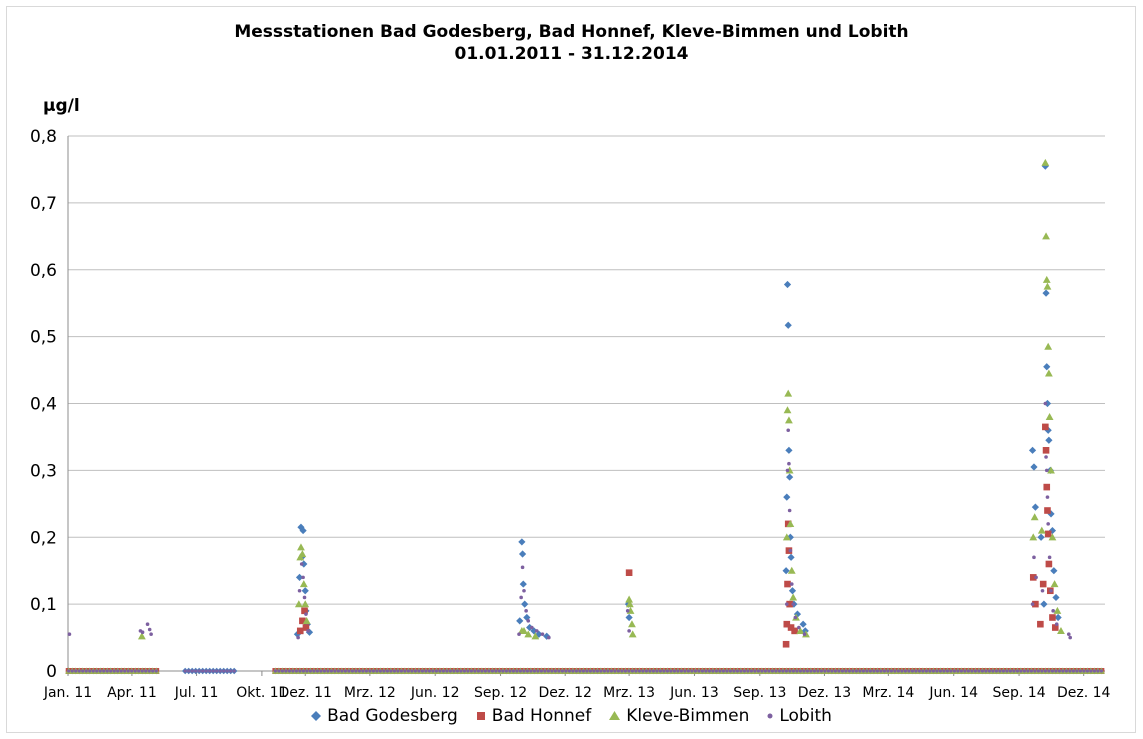  I want to click on x-tick-label: Sep. 12, so click(500, 693).